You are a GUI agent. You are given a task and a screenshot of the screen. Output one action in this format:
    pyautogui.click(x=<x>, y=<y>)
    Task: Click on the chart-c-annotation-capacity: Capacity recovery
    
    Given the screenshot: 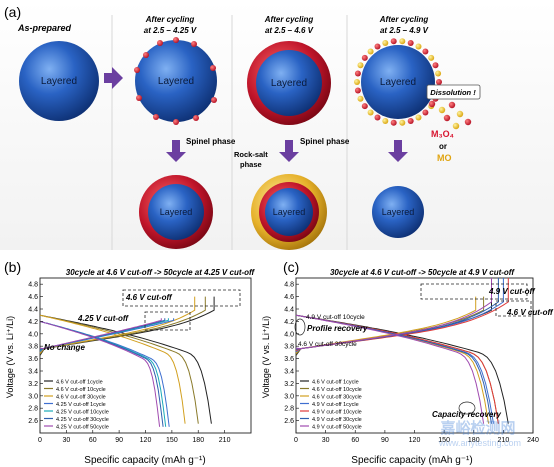 What is the action you would take?
    pyautogui.click(x=466, y=414)
    